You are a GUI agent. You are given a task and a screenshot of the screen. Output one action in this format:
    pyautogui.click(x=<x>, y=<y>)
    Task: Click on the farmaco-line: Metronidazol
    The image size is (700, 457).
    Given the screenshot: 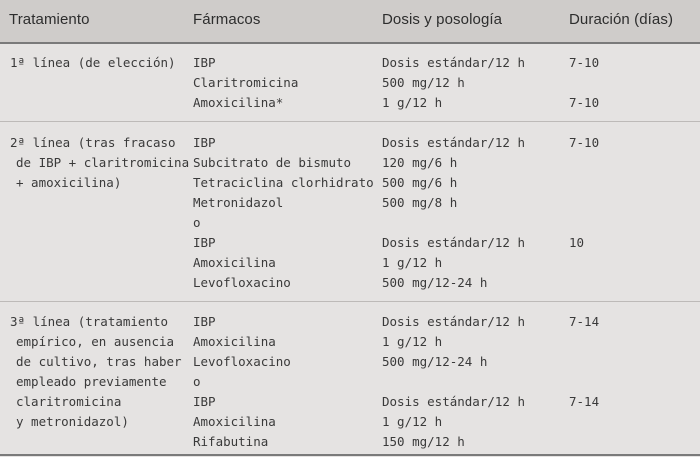 What is the action you would take?
    pyautogui.click(x=238, y=202)
    